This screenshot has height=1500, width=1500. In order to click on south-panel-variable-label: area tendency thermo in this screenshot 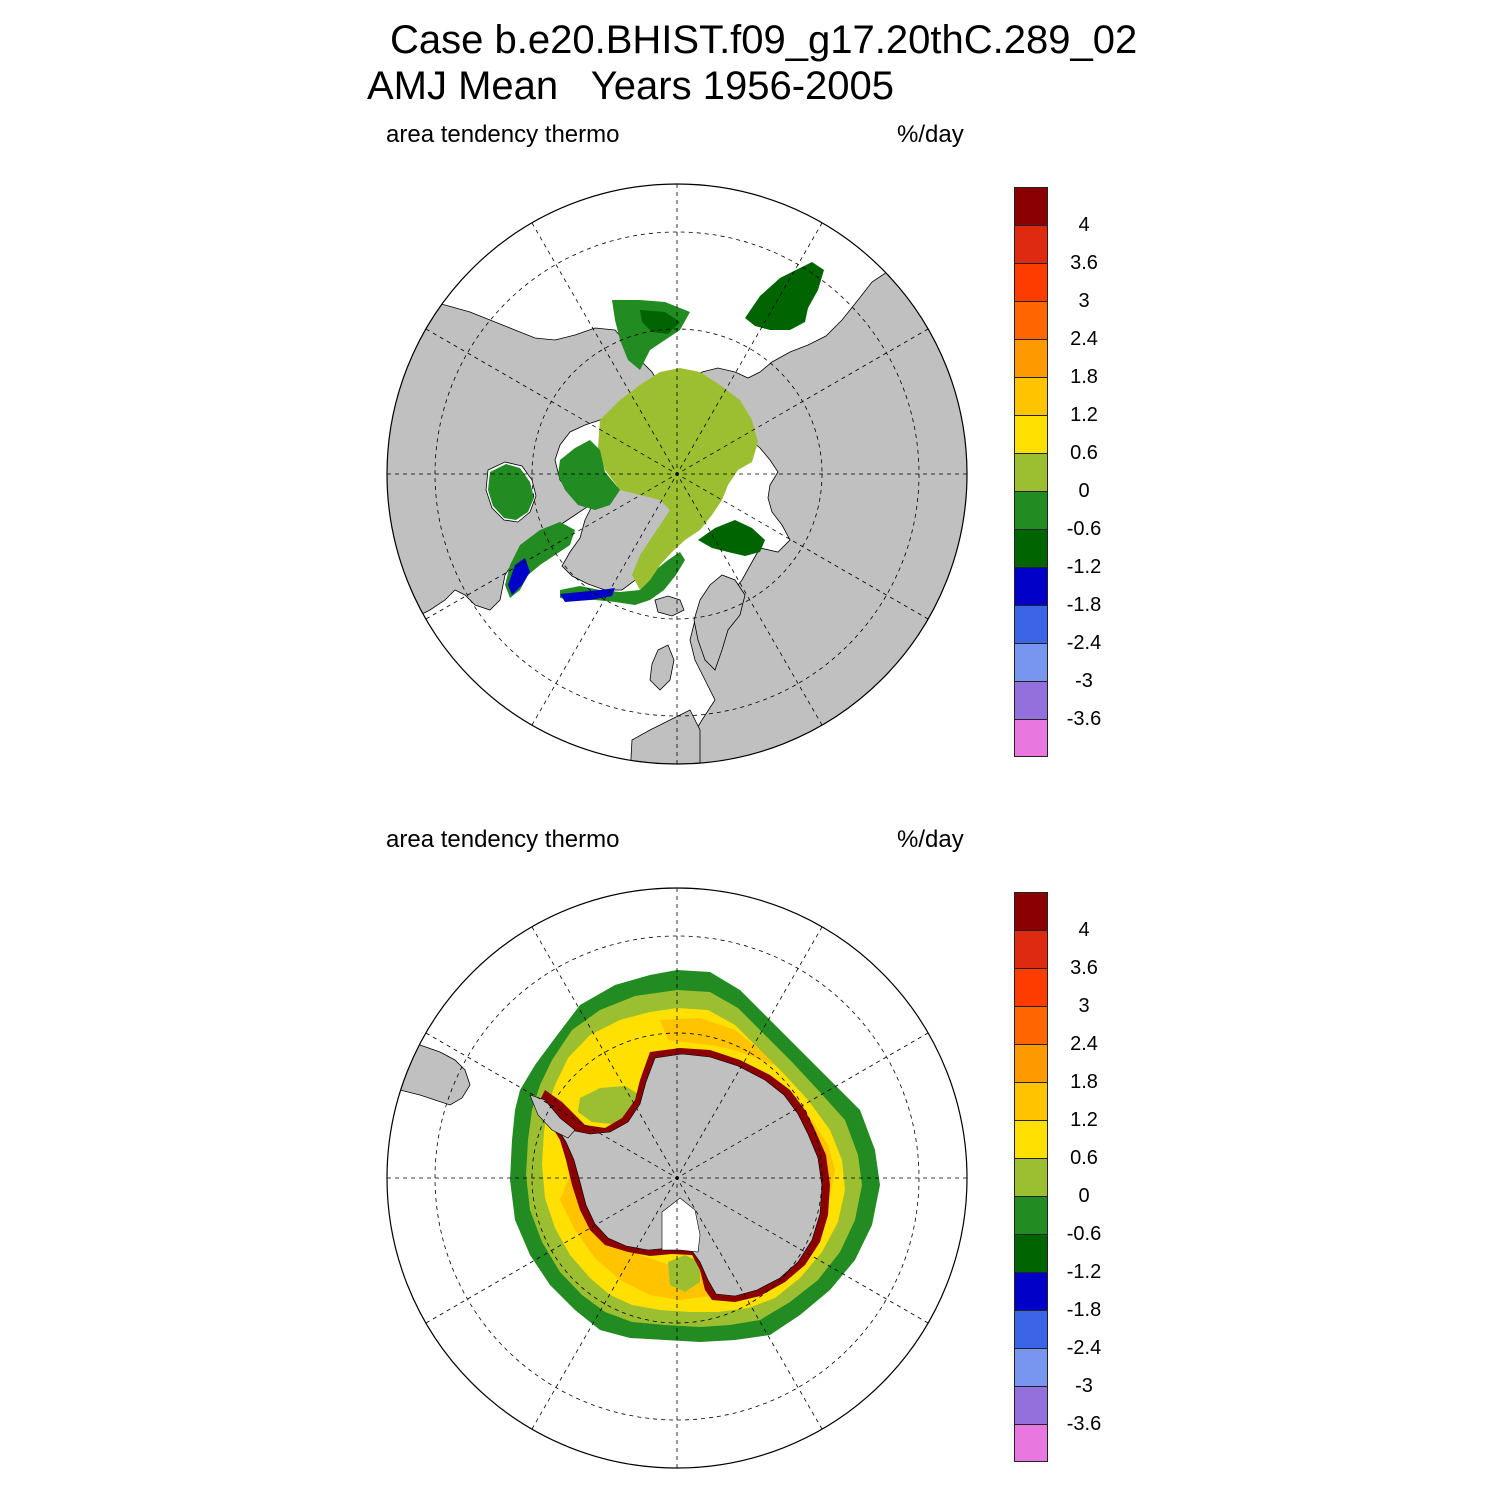, I will do `click(503, 839)`.